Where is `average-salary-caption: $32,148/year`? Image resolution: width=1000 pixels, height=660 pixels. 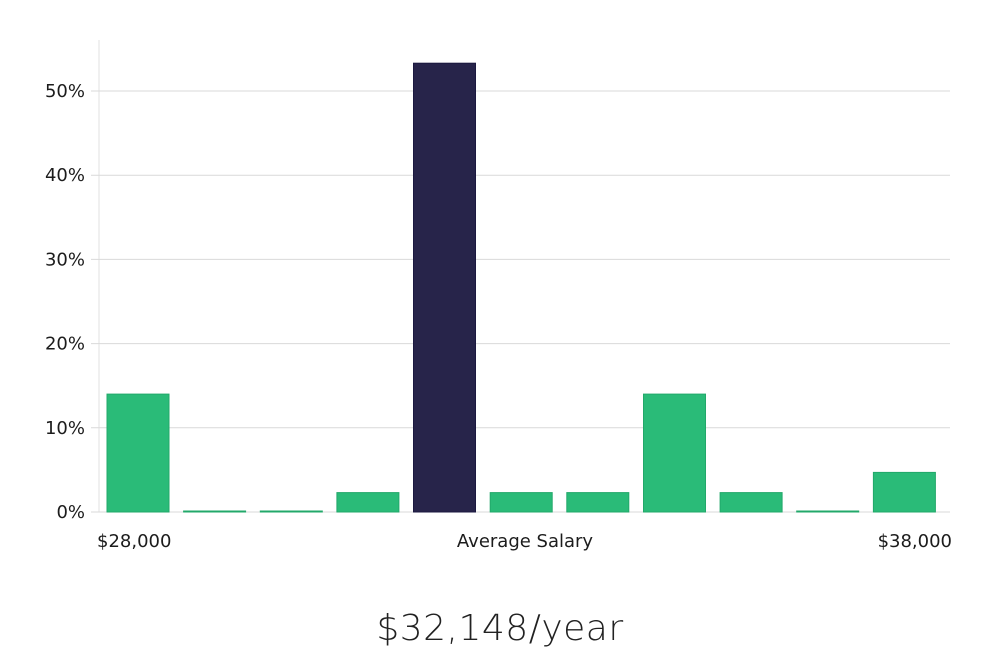 average-salary-caption: $32,148/year is located at coordinates (500, 628).